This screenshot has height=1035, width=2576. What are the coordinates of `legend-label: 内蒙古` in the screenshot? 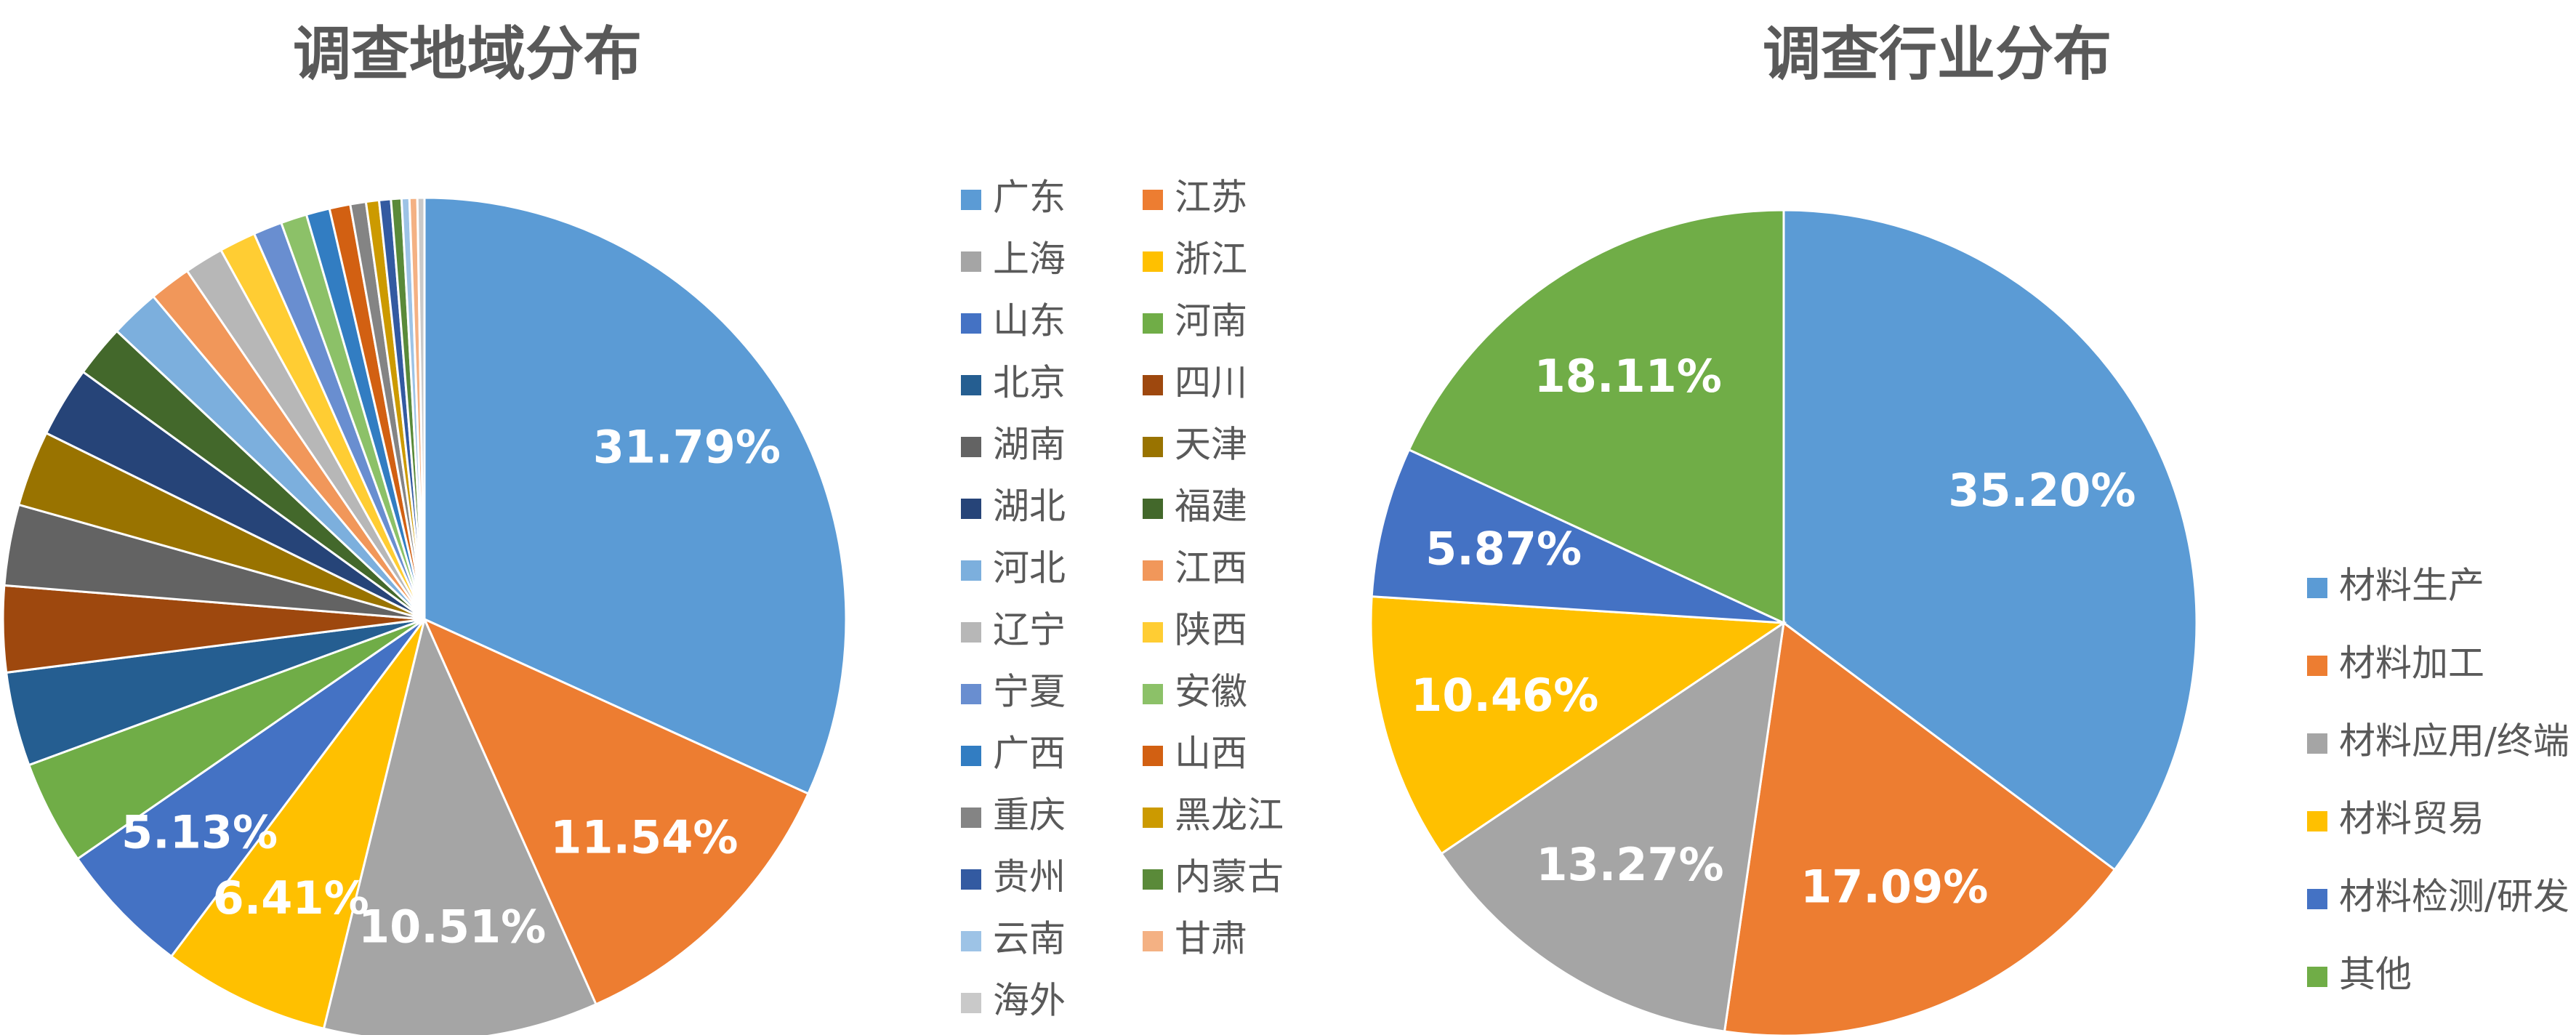 It's located at (1229, 877).